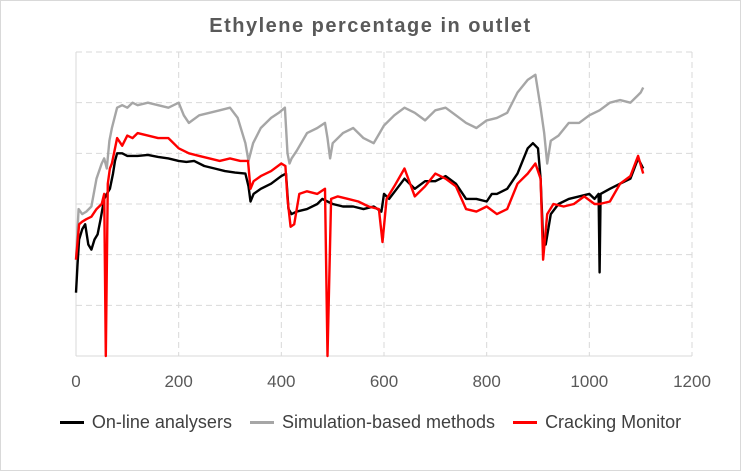 The image size is (741, 471). I want to click on x-tick-label: 200, so click(178, 381).